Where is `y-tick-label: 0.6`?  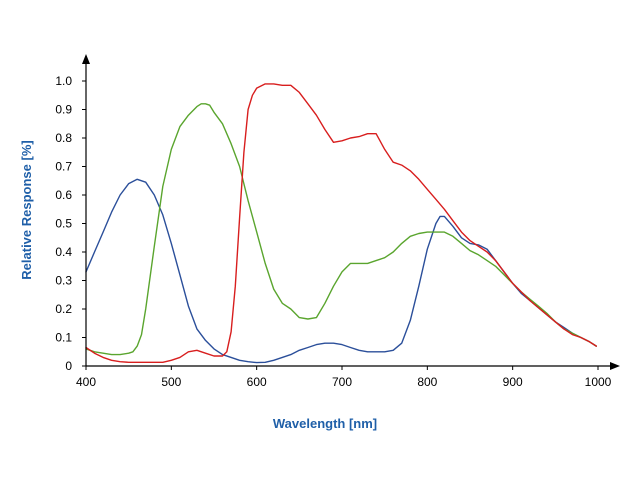 y-tick-label: 0.6 is located at coordinates (63, 195).